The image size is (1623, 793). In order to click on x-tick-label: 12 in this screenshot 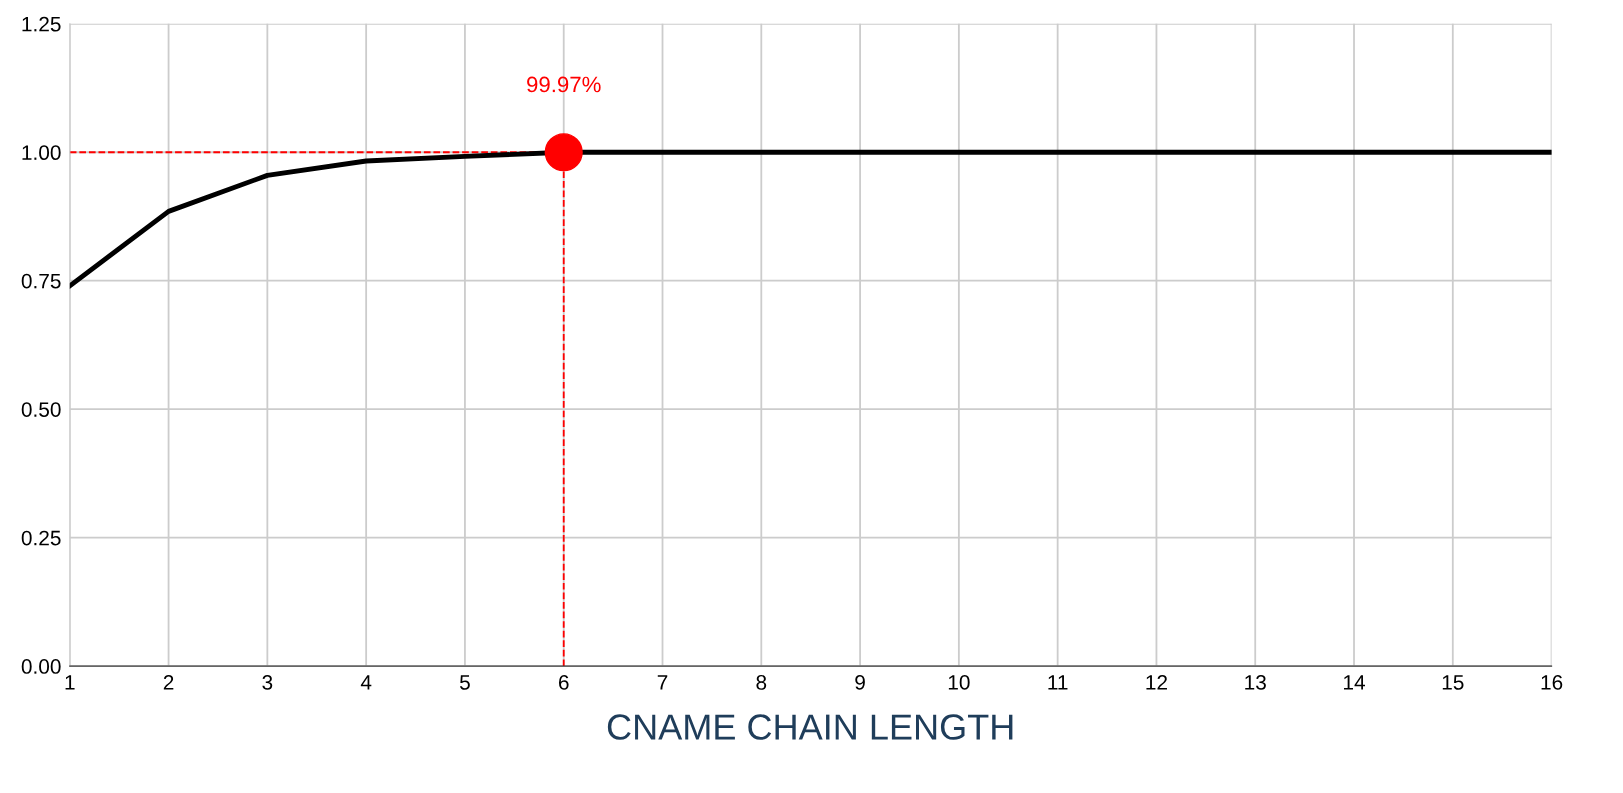, I will do `click(1156, 682)`.